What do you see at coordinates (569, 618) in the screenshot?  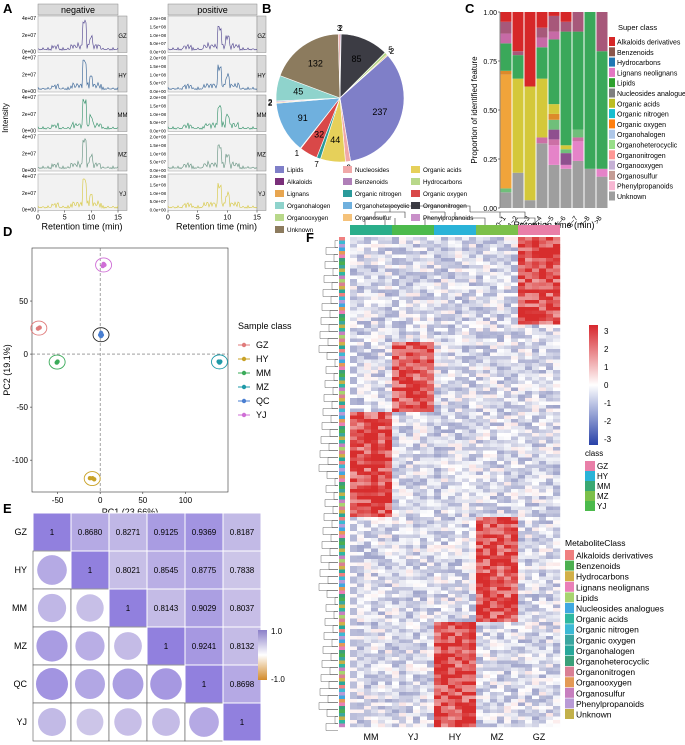 I see `metabolite-legend-swatch` at bounding box center [569, 618].